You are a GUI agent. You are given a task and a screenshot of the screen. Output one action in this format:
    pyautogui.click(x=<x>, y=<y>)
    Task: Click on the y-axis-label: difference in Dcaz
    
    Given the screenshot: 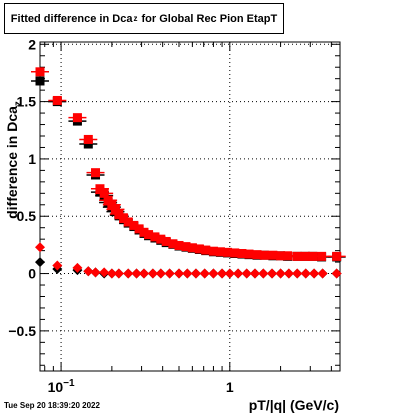 What is the action you would take?
    pyautogui.click(x=14, y=160)
    